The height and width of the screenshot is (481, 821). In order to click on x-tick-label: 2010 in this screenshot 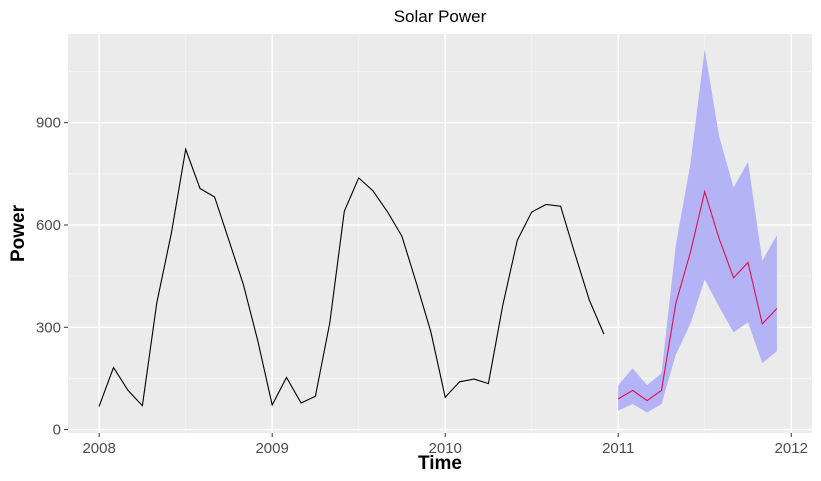, I will do `click(445, 448)`.